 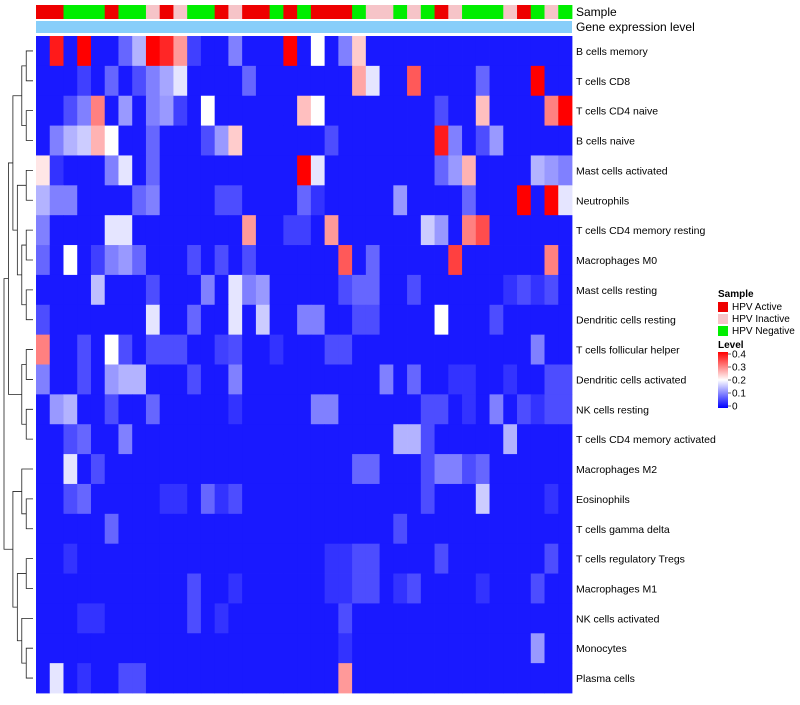 What do you see at coordinates (739, 381) in the screenshot?
I see `level-tick-label: 0.2` at bounding box center [739, 381].